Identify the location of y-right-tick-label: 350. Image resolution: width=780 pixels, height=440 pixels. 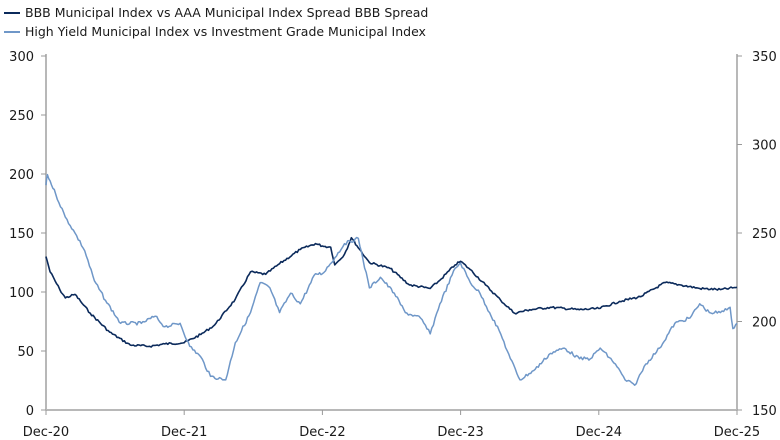
(764, 57).